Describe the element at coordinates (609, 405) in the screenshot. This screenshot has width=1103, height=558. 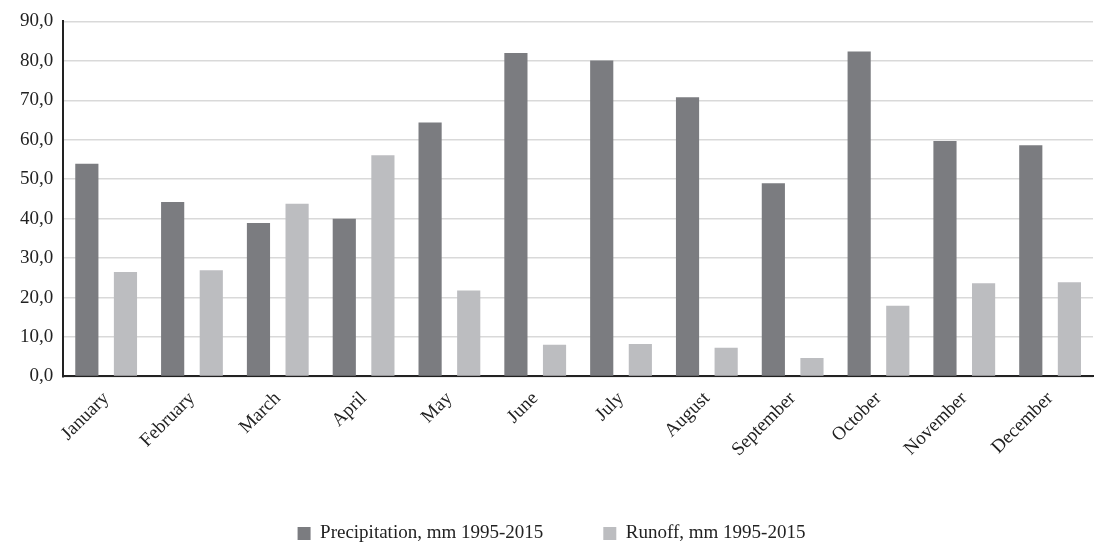
I see `x-tick-label: July` at that location.